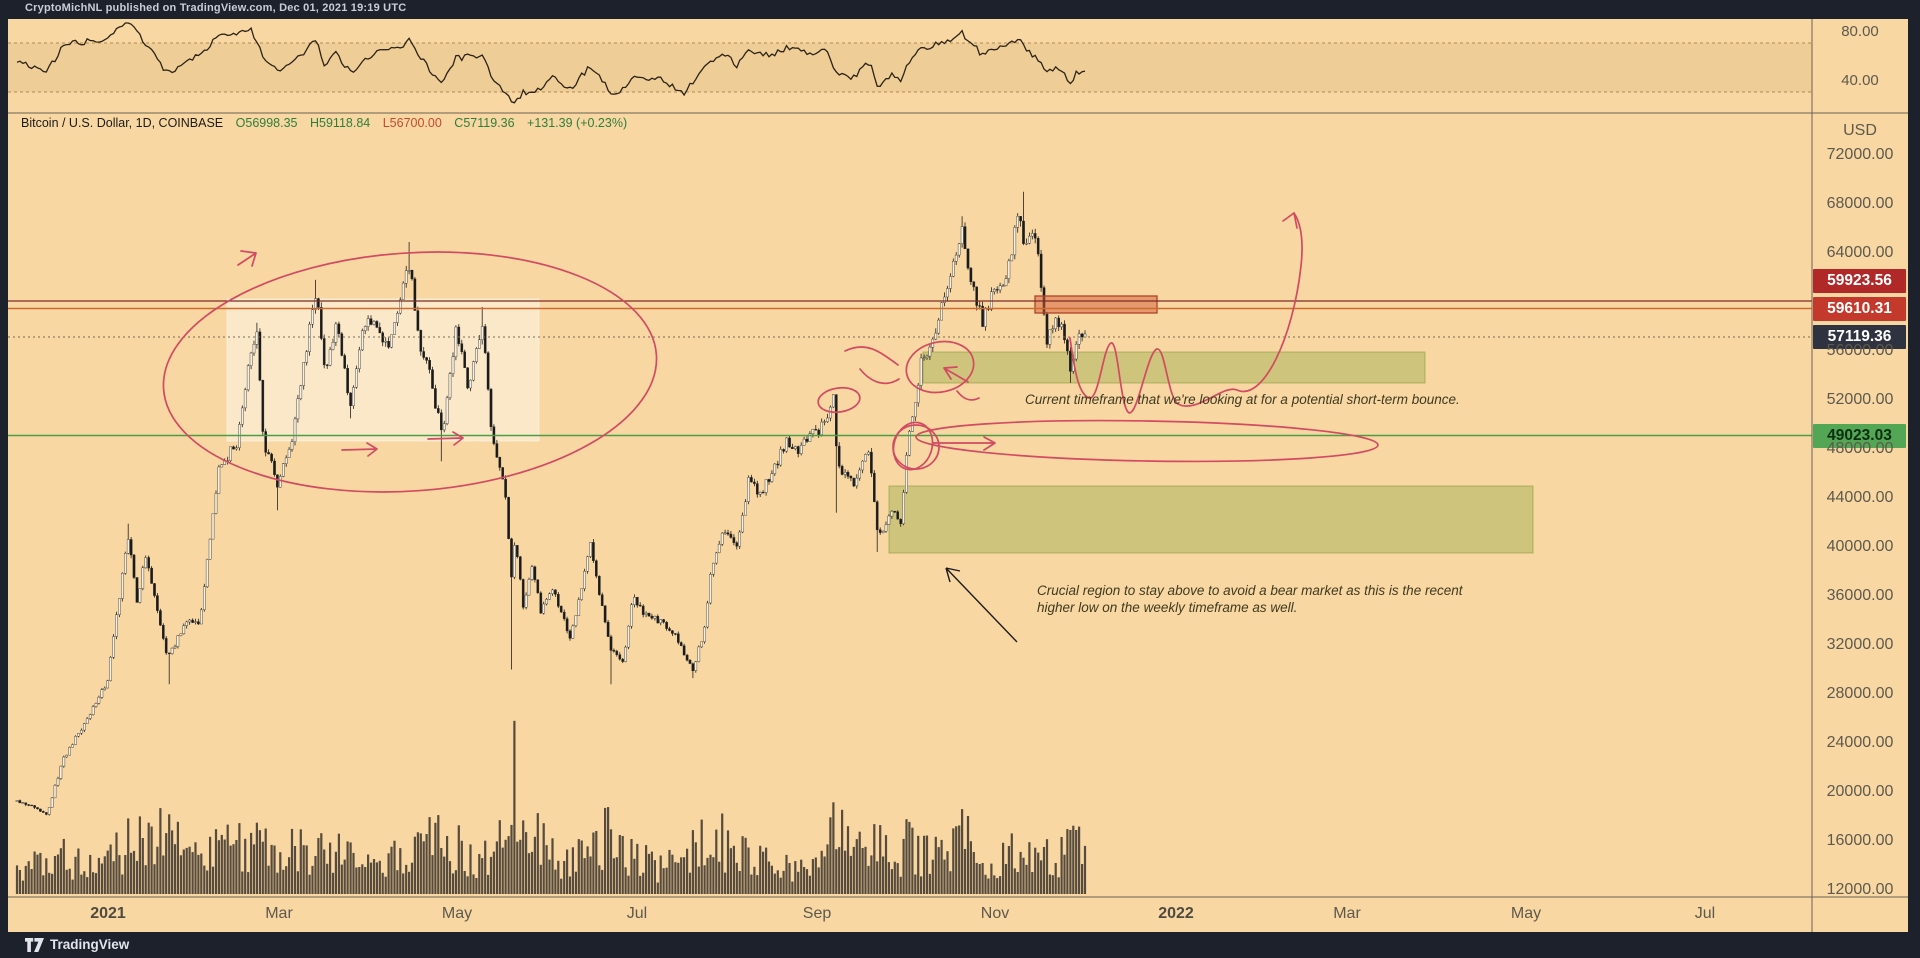 The image size is (1920, 958). Describe the element at coordinates (1860, 80) in the screenshot. I see `rsi-tick-40: 40.00` at that location.